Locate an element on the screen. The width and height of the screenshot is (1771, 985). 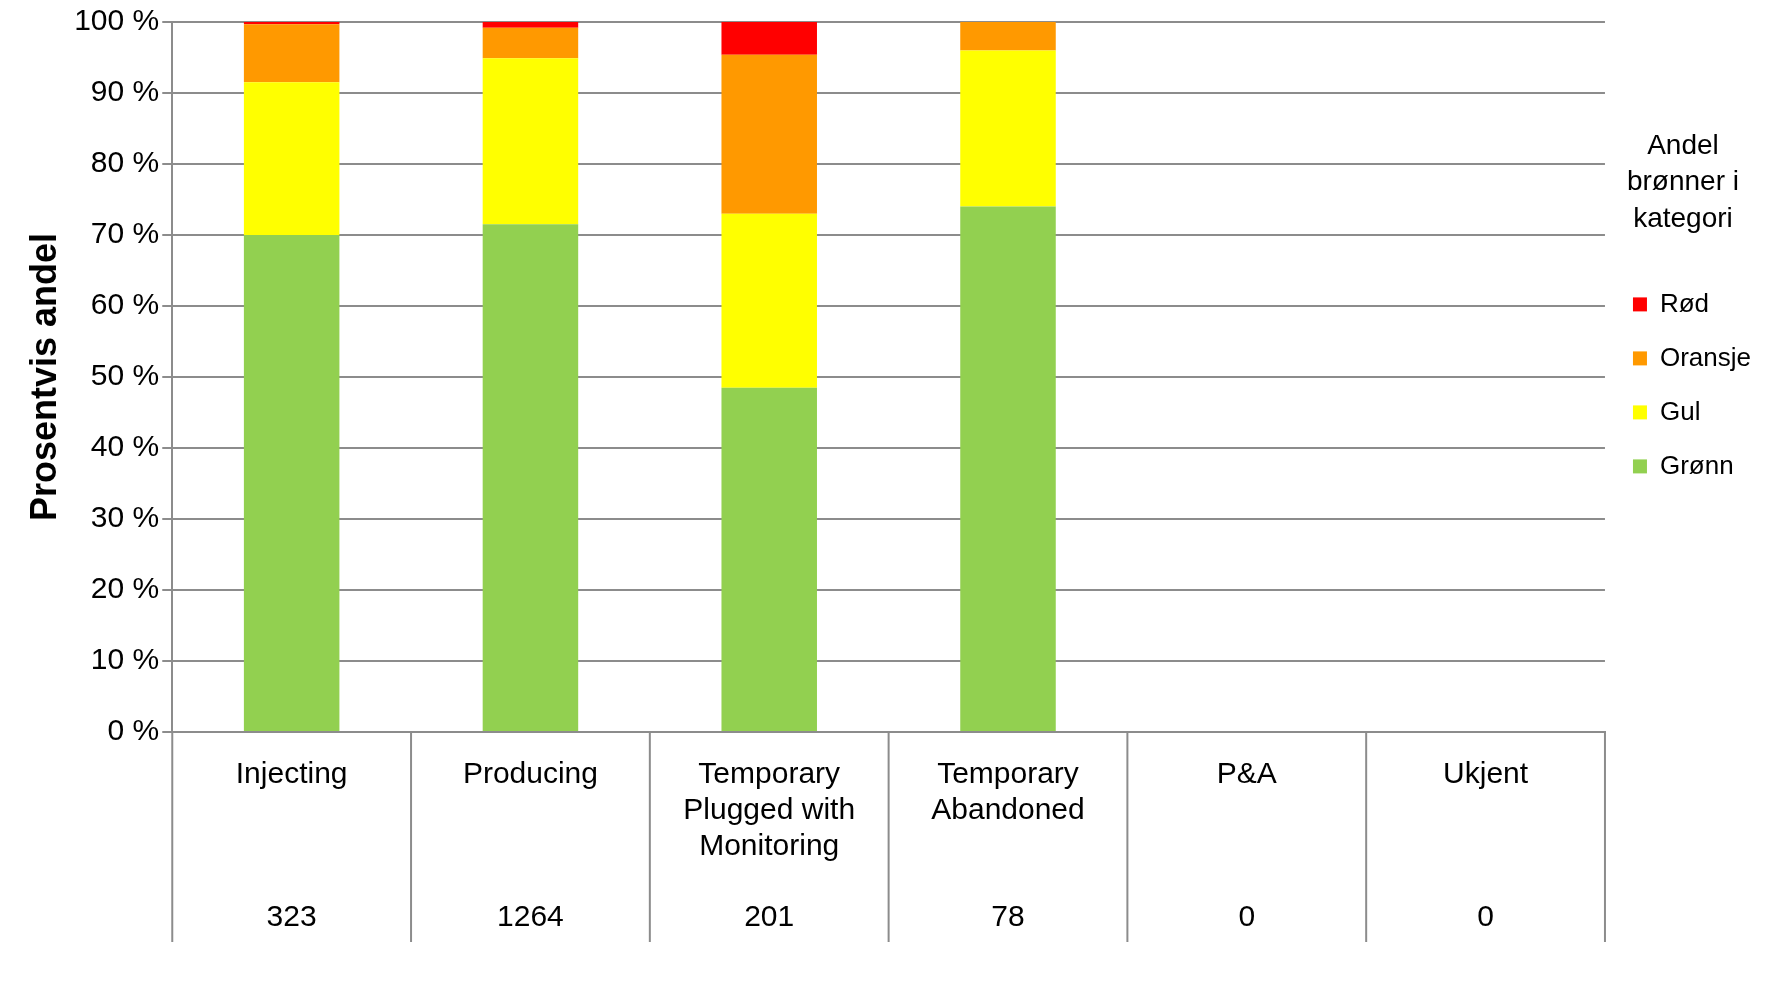
y-tick-label: 0 % is located at coordinates (133, 730).